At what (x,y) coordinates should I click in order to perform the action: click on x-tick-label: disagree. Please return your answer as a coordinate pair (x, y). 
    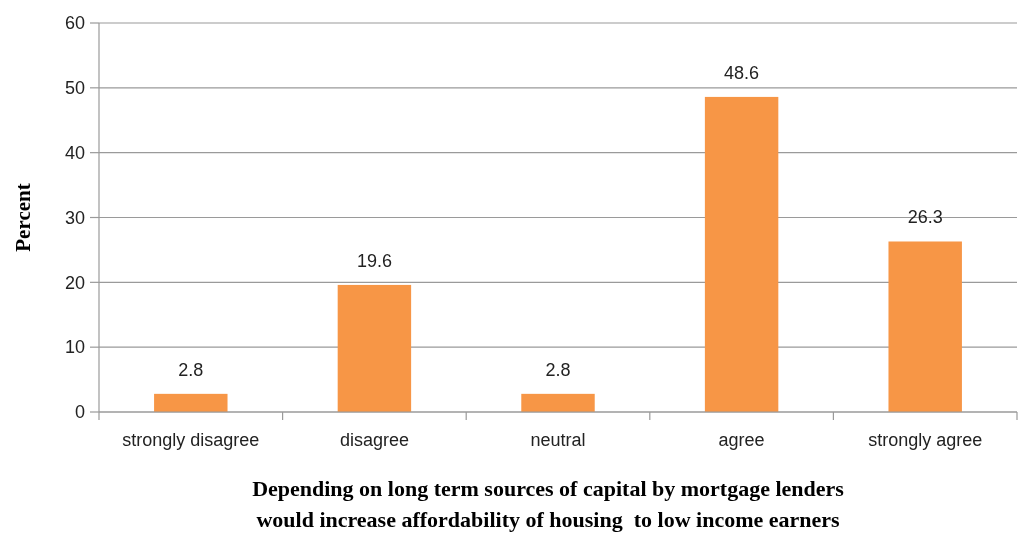
    Looking at the image, I should click on (374, 440).